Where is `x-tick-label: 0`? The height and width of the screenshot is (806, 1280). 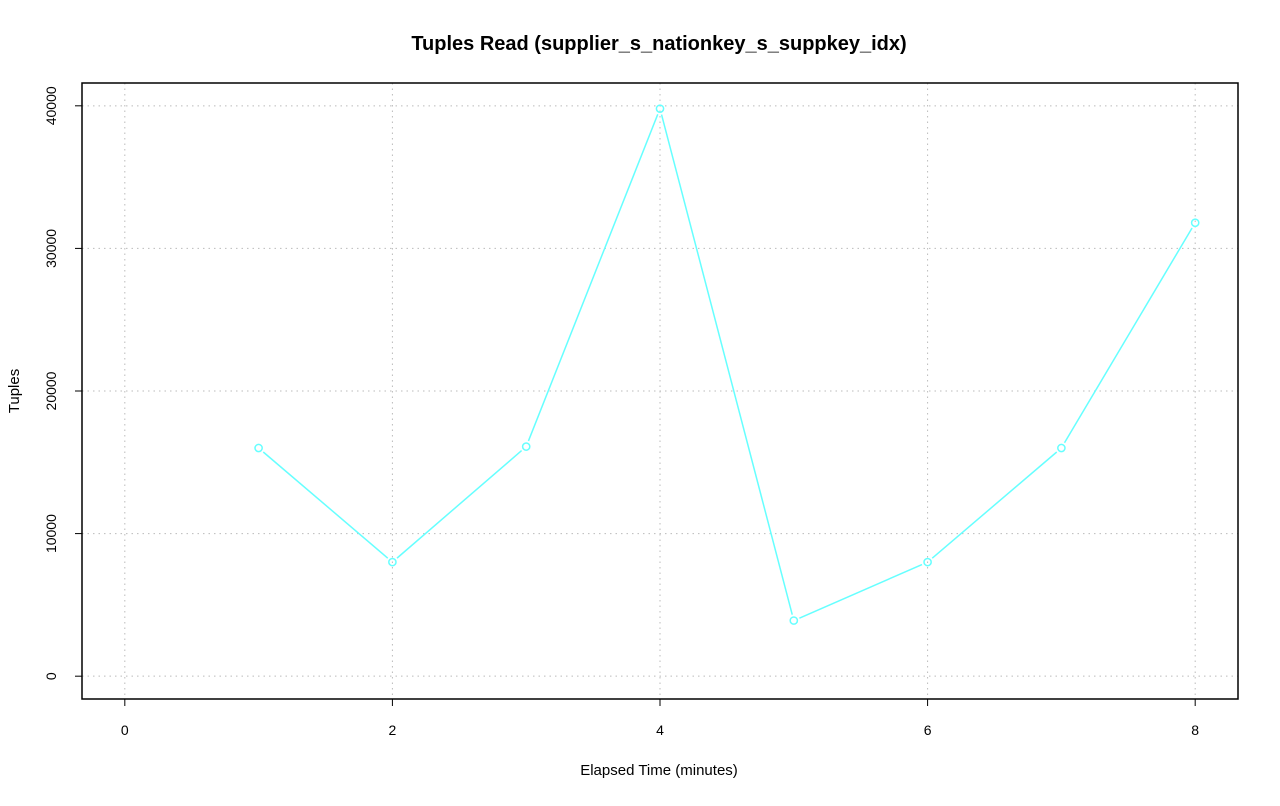
x-tick-label: 0 is located at coordinates (125, 730).